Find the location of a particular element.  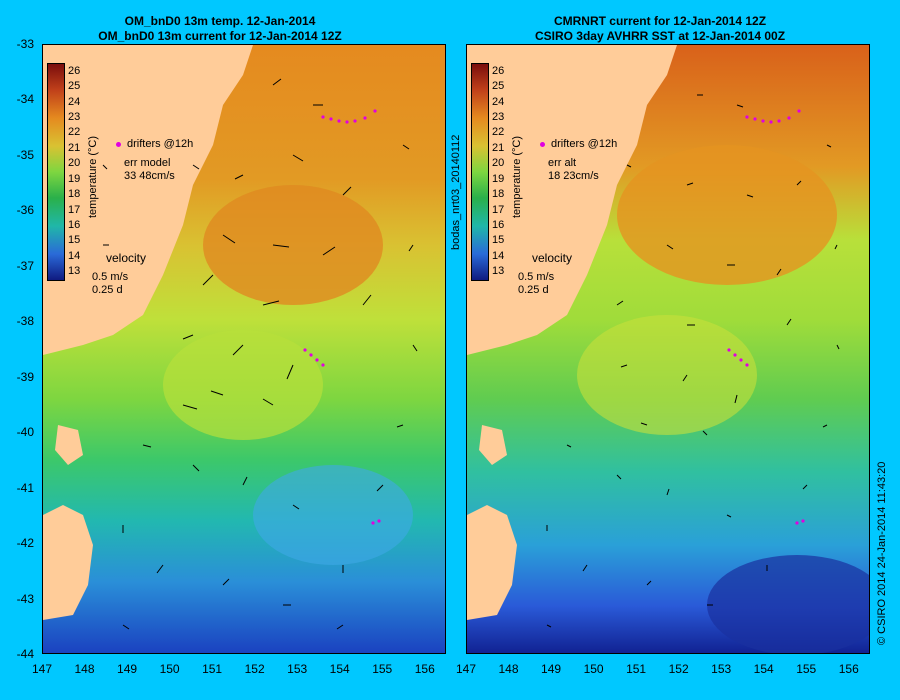

right-velocity-scale2: 0.25 d is located at coordinates (533, 290).